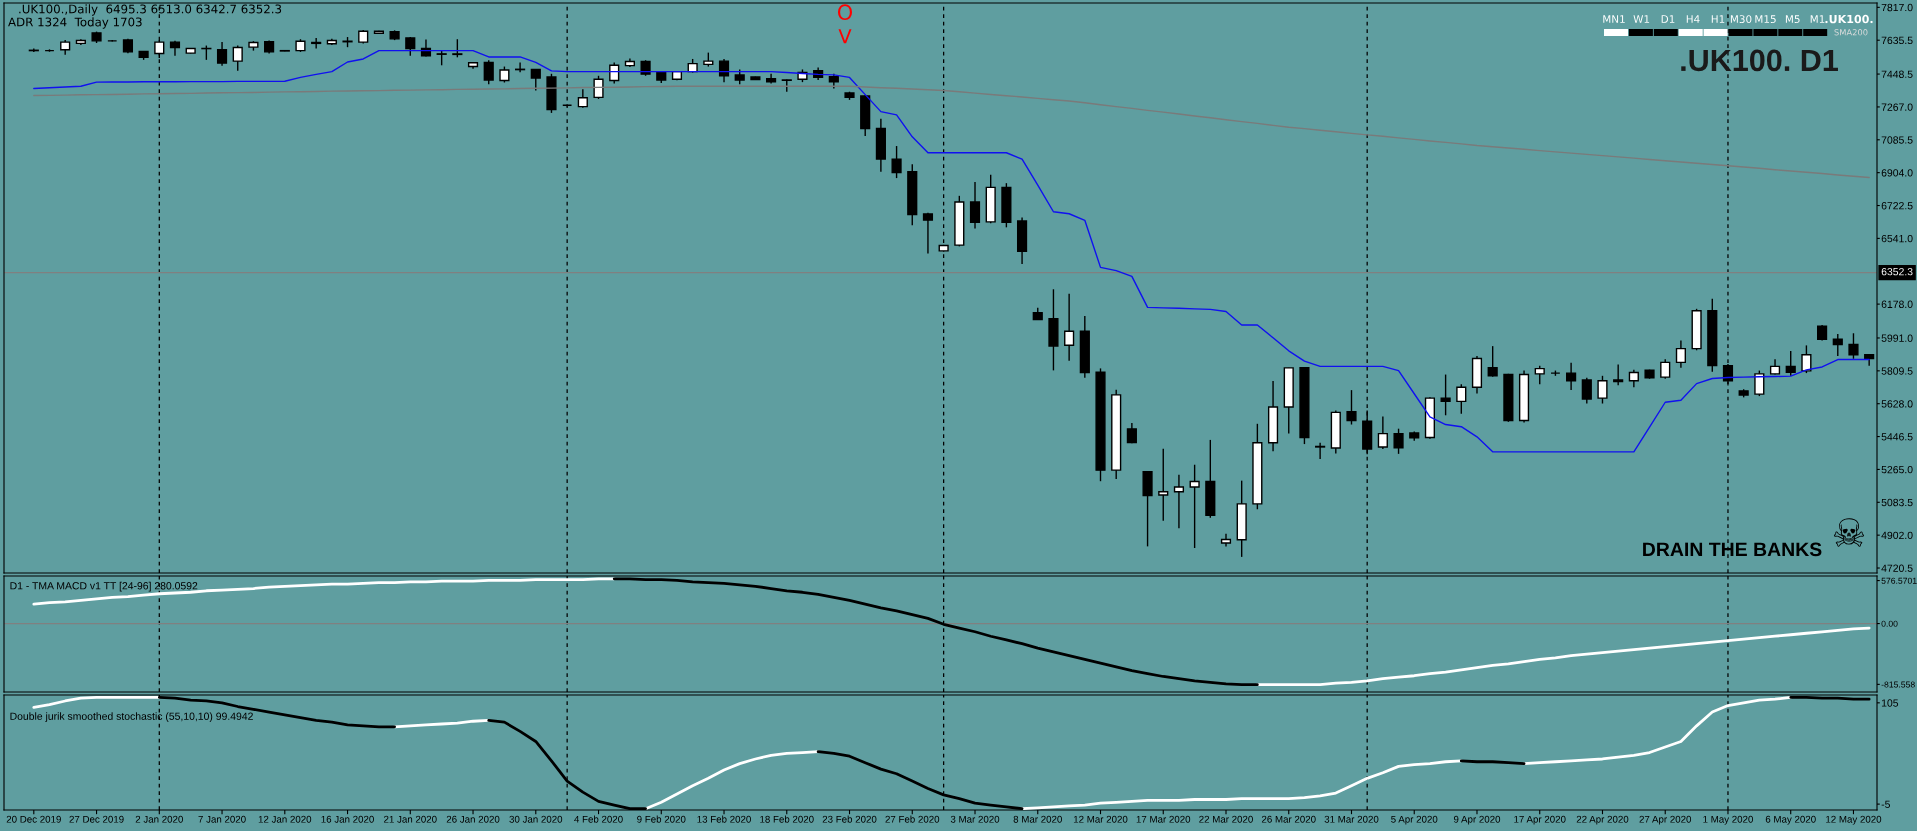  Describe the element at coordinates (1897, 535) in the screenshot. I see `y-tick-label: 4902.0` at that location.